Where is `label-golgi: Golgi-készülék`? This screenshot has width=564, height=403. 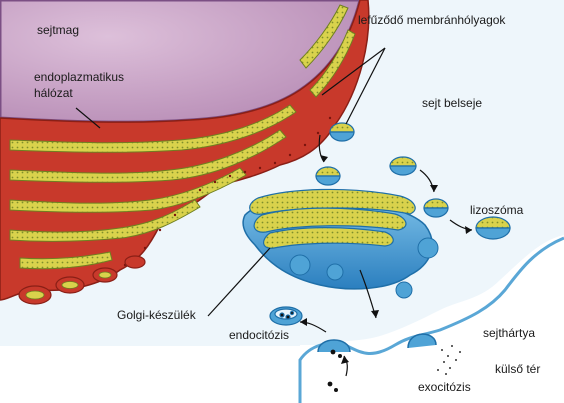 label-golgi: Golgi-készülék is located at coordinates (156, 315).